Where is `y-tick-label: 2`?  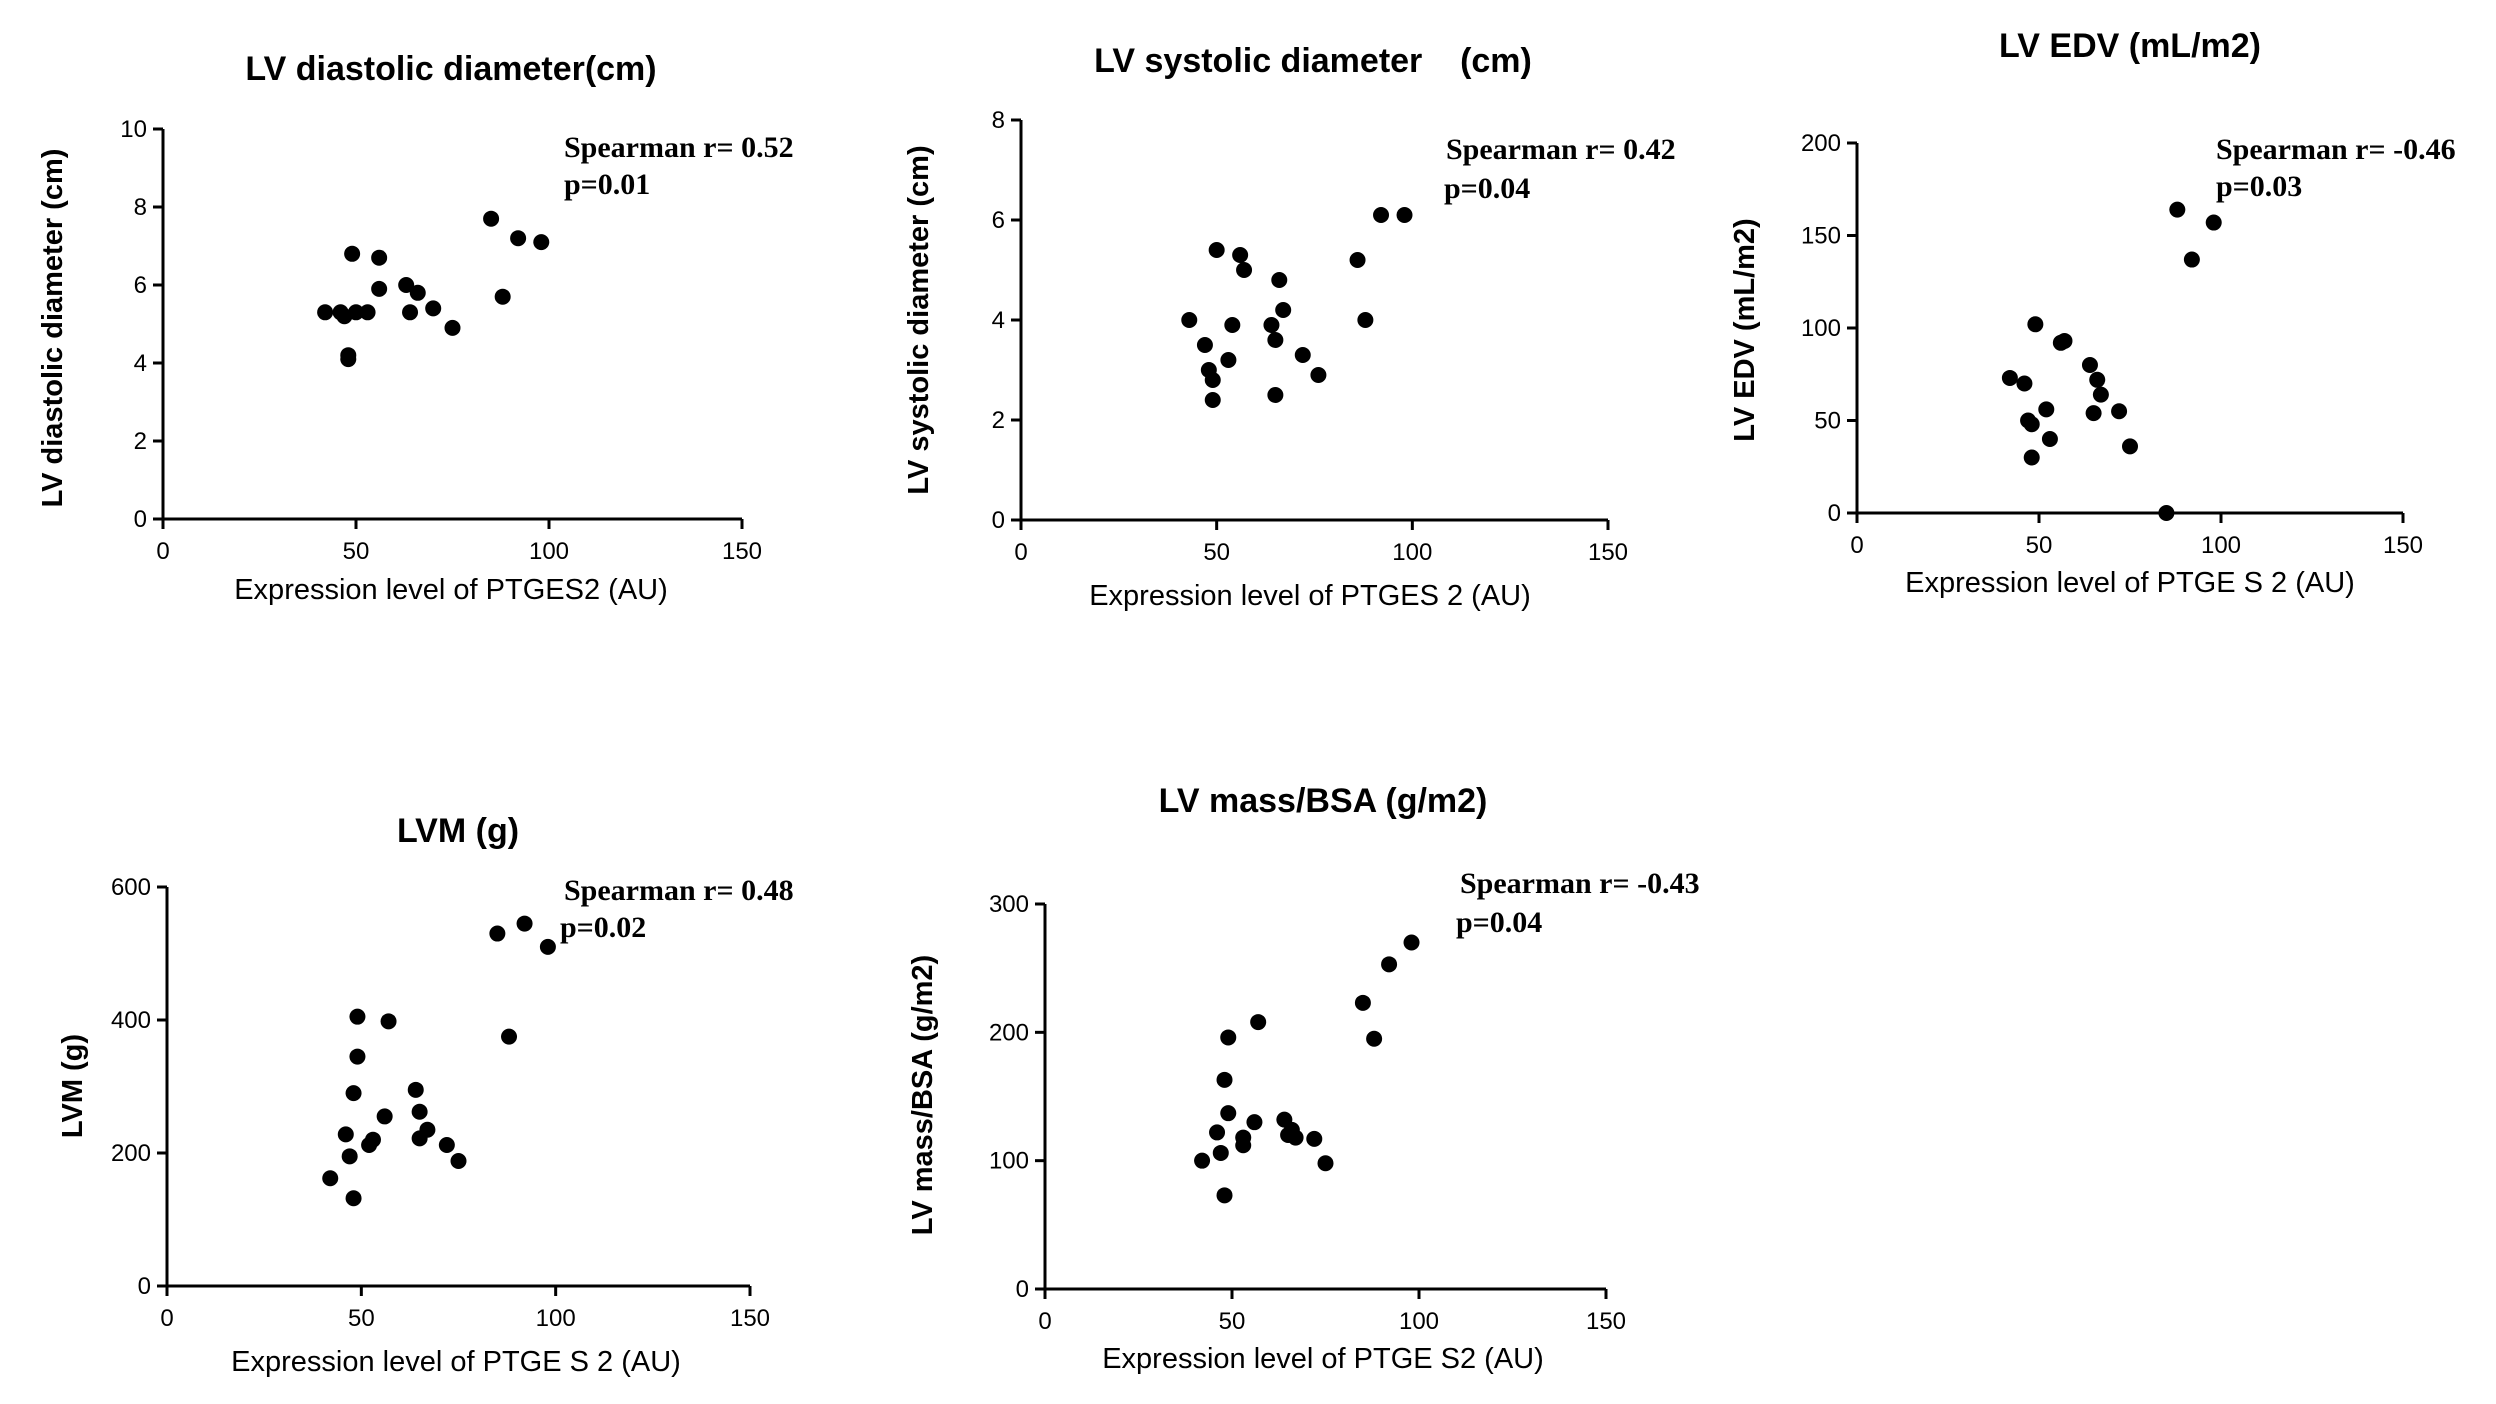
y-tick-label: 2 is located at coordinates (998, 420).